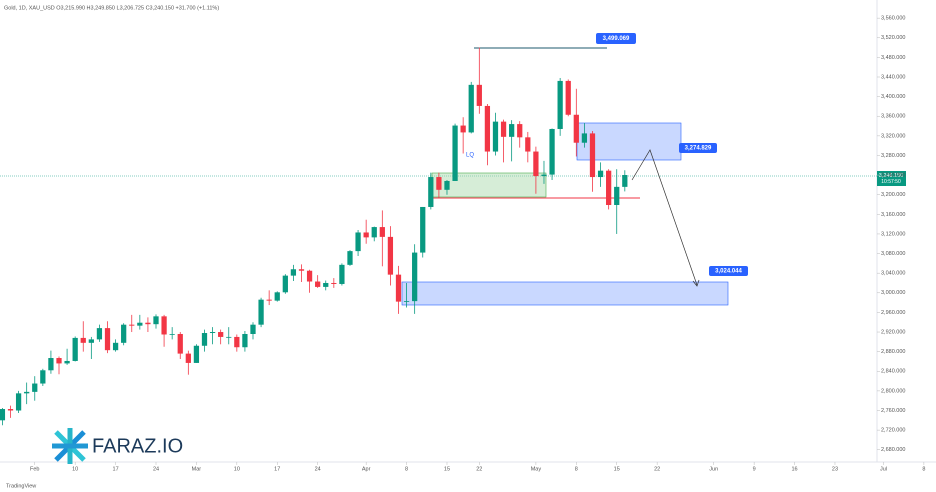 This screenshot has width=936, height=492. Describe the element at coordinates (835, 469) in the screenshot. I see `x-tick-label: 23` at that location.